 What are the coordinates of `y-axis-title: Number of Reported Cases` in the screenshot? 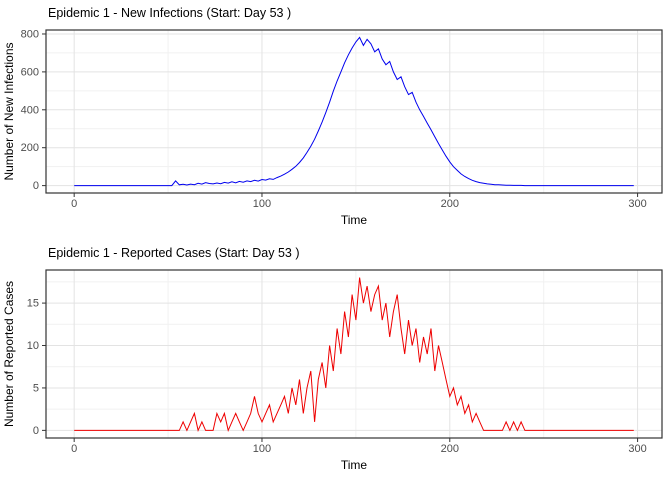 It's located at (9, 354).